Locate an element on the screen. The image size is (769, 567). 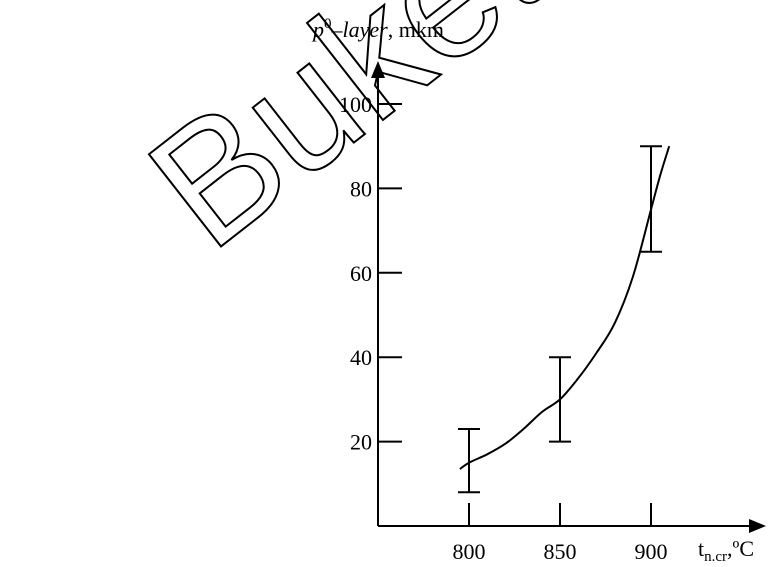
x-tick-label: 850 is located at coordinates (560, 551).